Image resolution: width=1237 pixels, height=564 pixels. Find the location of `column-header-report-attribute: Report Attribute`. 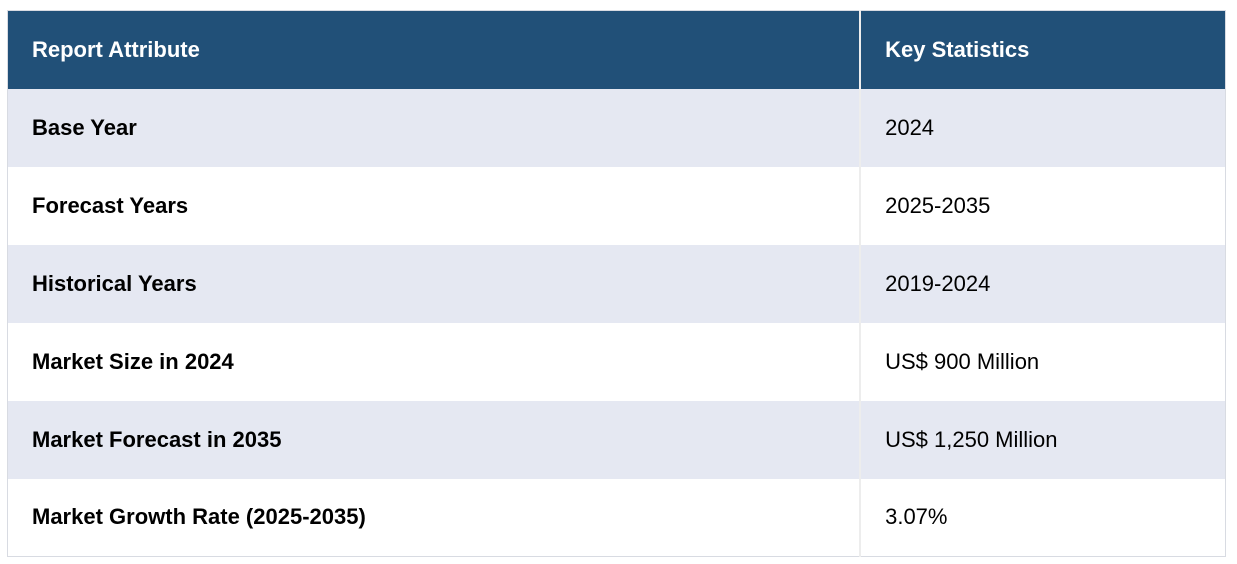

column-header-report-attribute: Report Attribute is located at coordinates (434, 49).